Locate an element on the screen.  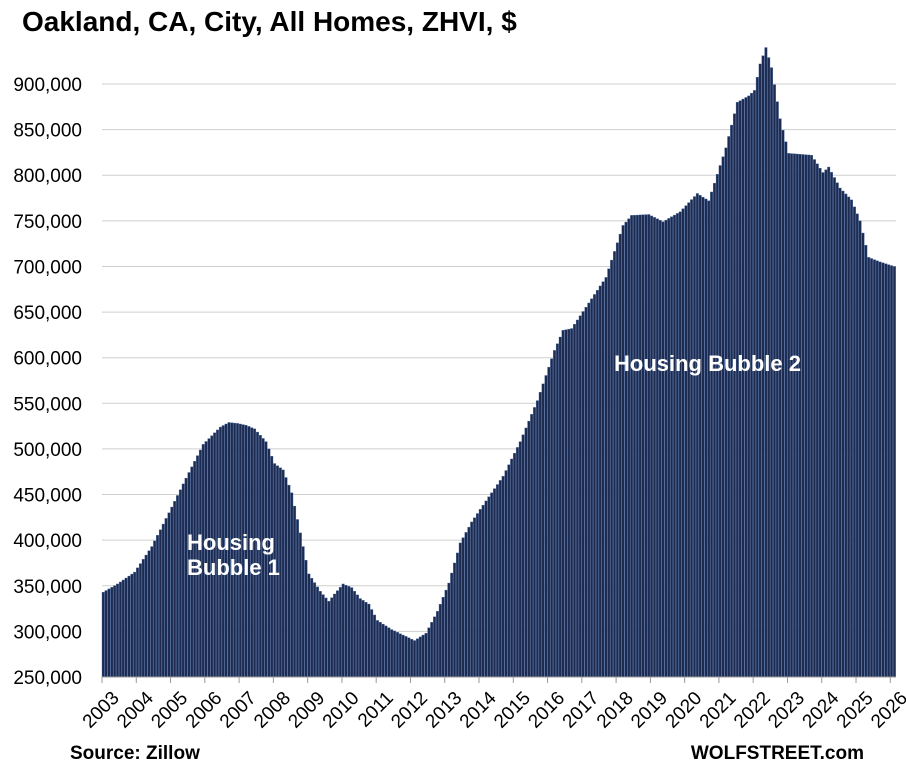
x-tick-label: 2023 is located at coordinates (786, 710).